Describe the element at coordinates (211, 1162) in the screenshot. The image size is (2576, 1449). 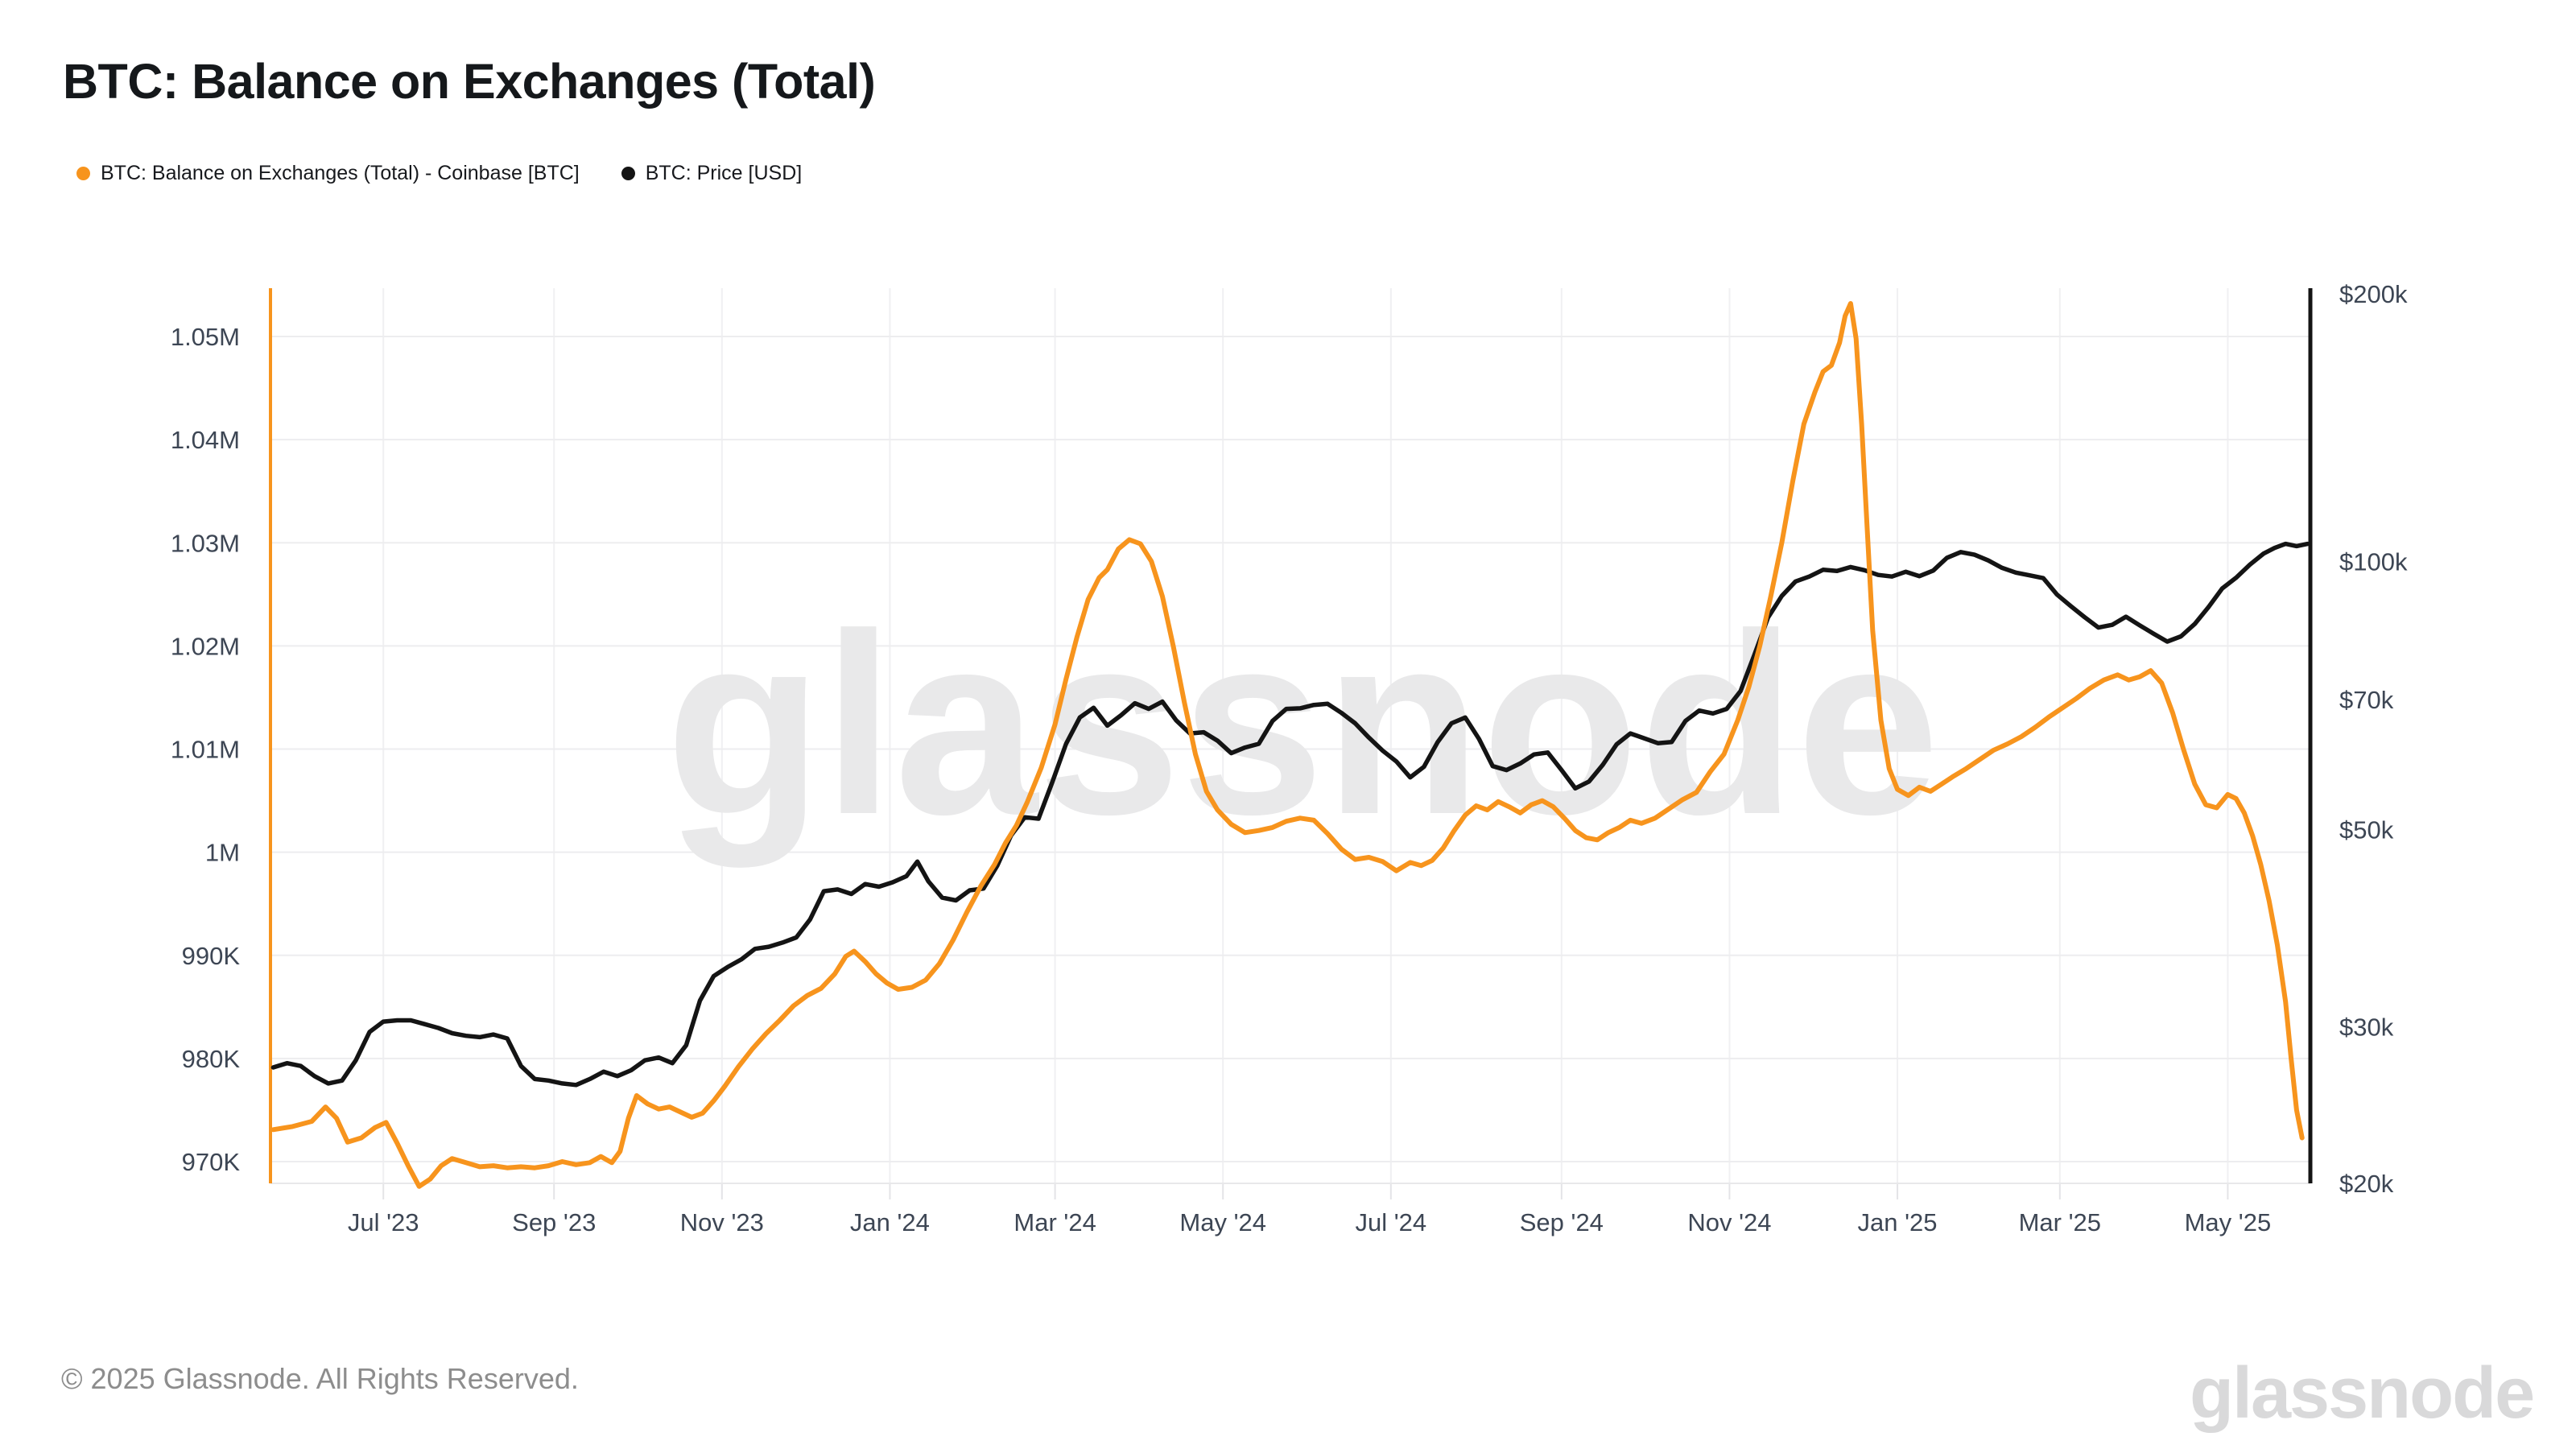
I see `left-axis-tick-label: 970K` at that location.